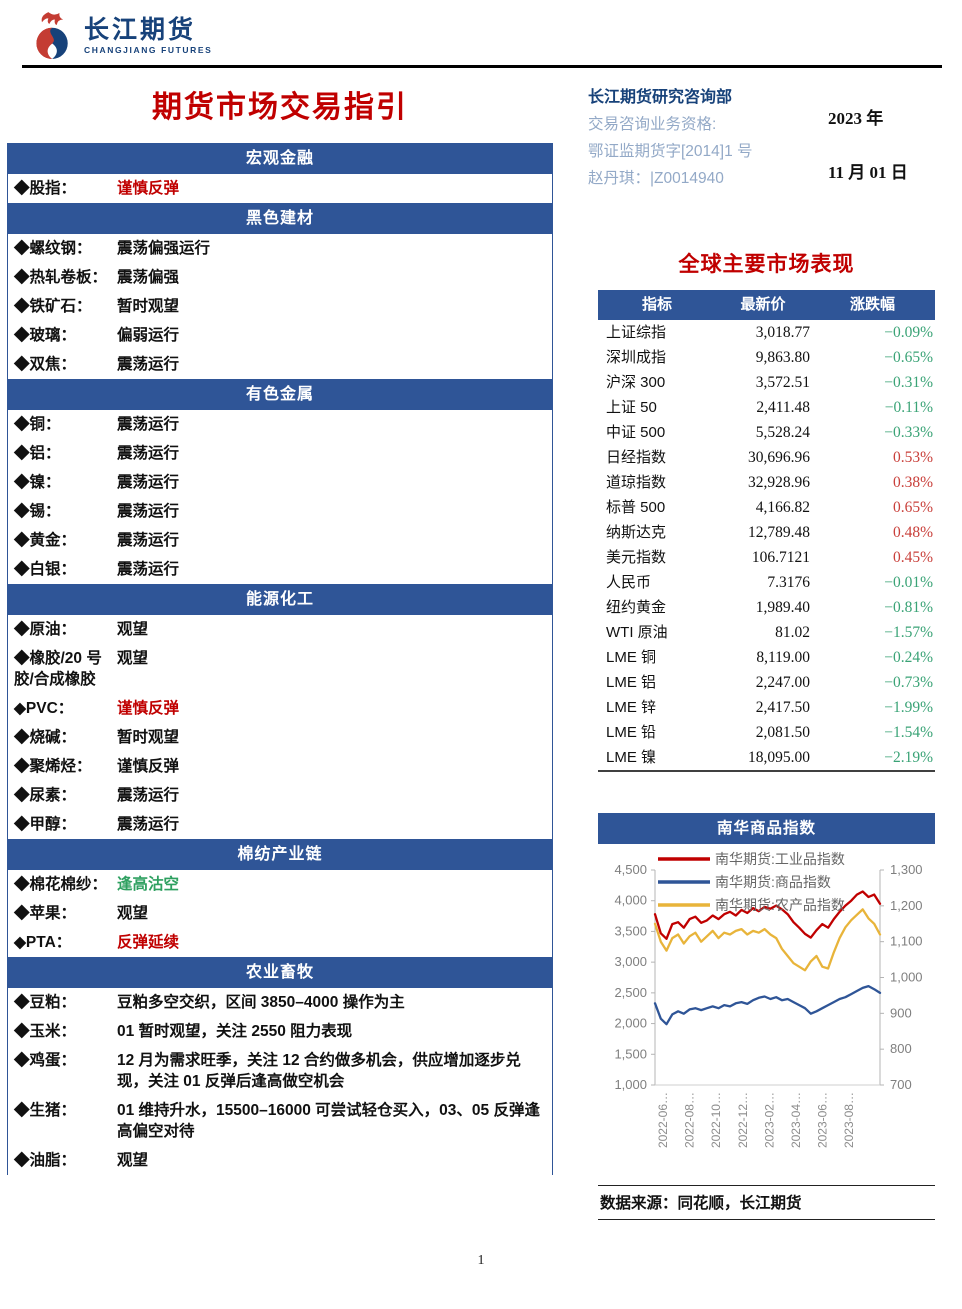 This screenshot has height=1309, width=962. I want to click on guide-label: ◆橡胶/20 号胶/合成橡胶, so click(58, 669).